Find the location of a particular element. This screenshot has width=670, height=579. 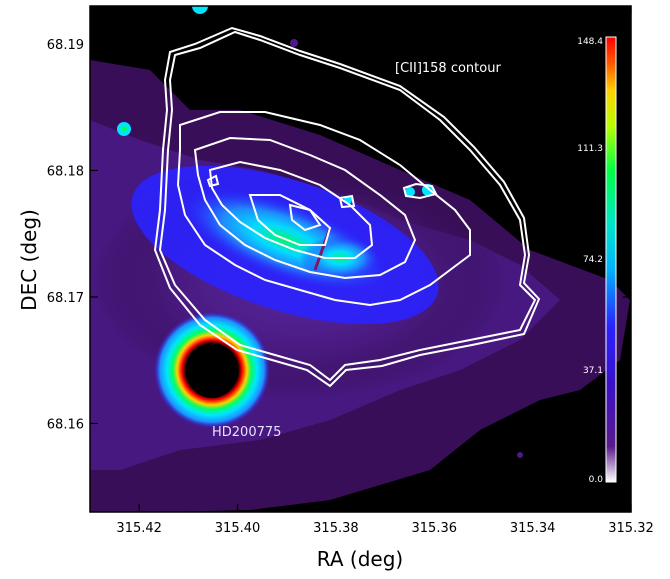

colorbar: 148.4 111.3 74.2 37.1 0.0 is located at coordinates (597, 260).